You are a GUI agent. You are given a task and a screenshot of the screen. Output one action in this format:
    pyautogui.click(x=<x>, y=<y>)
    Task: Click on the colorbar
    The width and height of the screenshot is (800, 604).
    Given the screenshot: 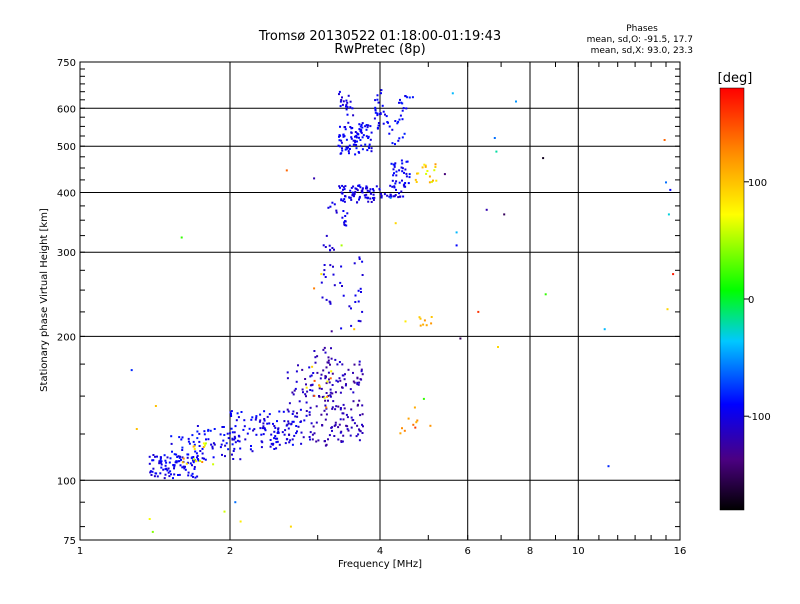 What is the action you would take?
    pyautogui.click(x=732, y=299)
    